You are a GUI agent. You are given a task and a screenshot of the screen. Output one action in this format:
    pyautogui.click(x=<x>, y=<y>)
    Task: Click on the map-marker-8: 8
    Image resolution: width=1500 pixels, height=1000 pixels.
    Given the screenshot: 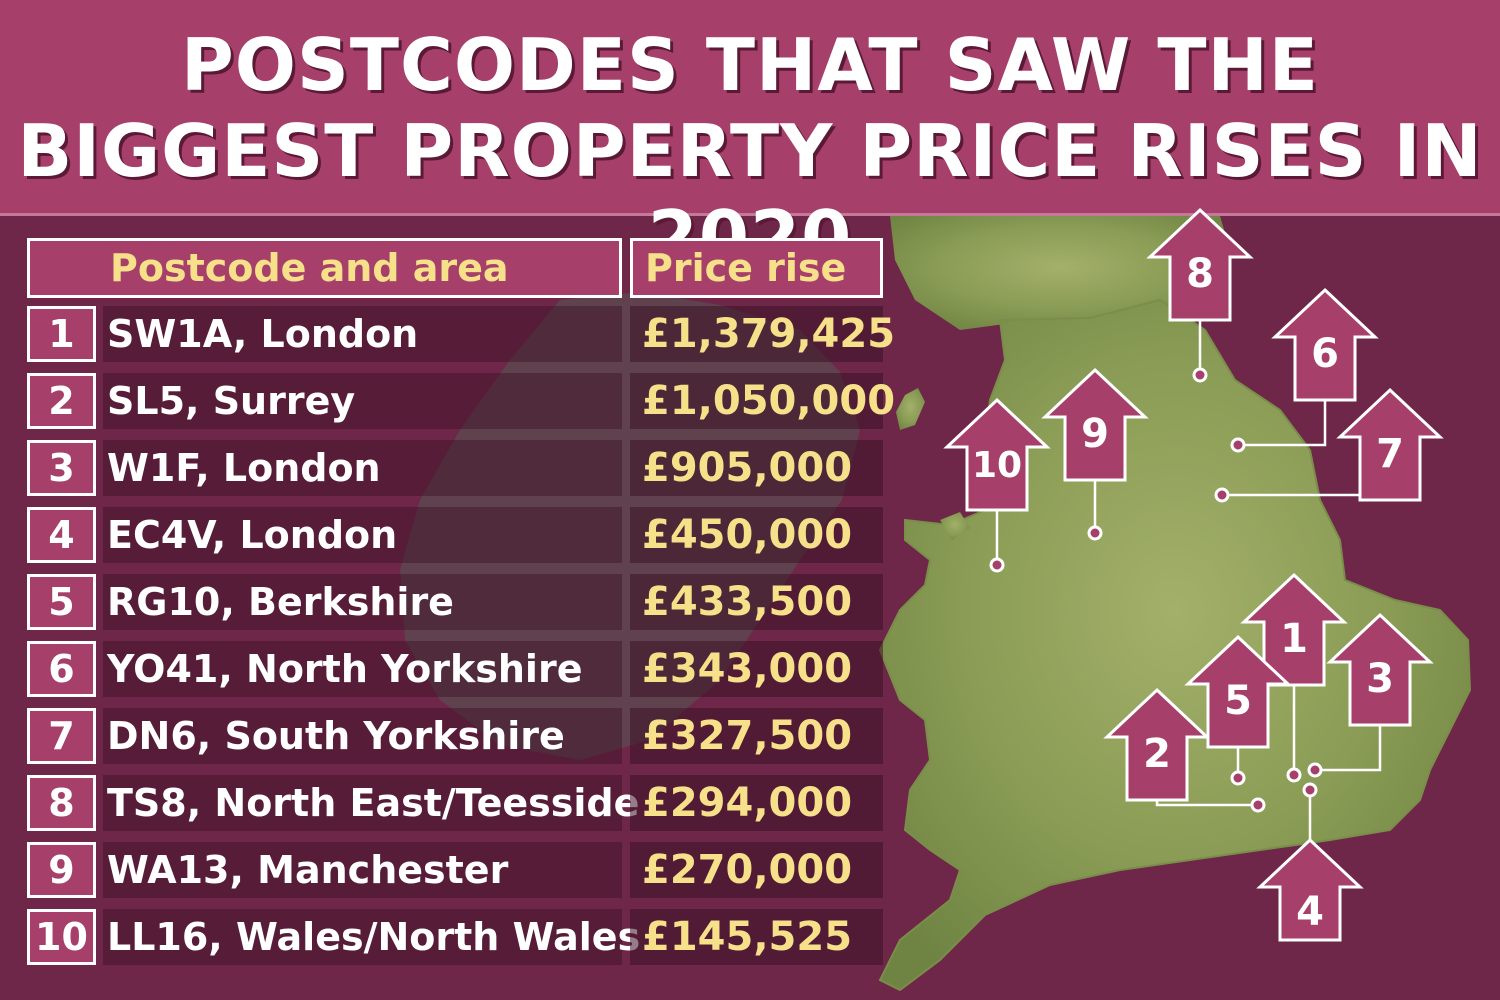 What is the action you would take?
    pyautogui.click(x=1200, y=295)
    